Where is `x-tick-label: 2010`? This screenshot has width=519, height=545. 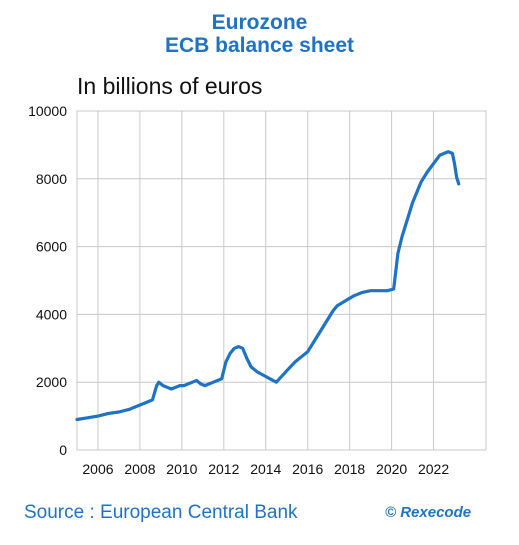
x-tick-label: 2010 is located at coordinates (181, 469).